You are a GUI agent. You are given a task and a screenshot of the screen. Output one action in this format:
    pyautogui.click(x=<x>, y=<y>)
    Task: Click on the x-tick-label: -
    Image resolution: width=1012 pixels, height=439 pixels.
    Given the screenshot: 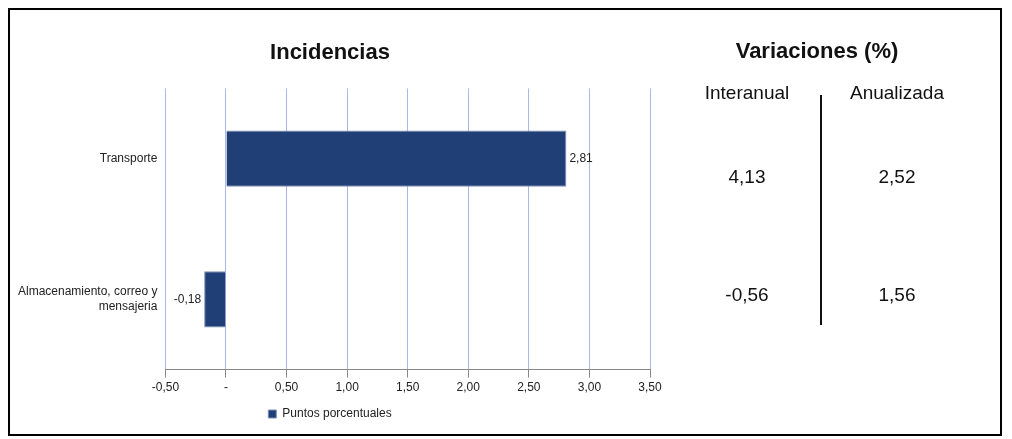 What is the action you would take?
    pyautogui.click(x=225, y=387)
    